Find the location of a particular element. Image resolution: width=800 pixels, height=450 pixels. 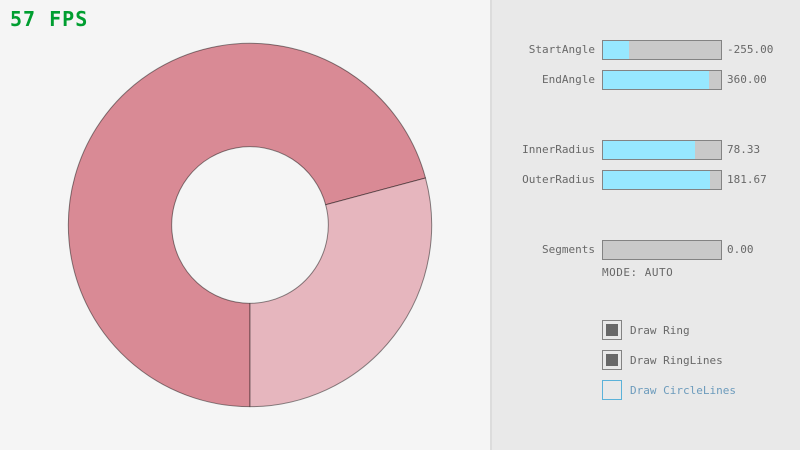

slider-row-start-angle: StartAngle -255.00 is located at coordinates (646, 50).